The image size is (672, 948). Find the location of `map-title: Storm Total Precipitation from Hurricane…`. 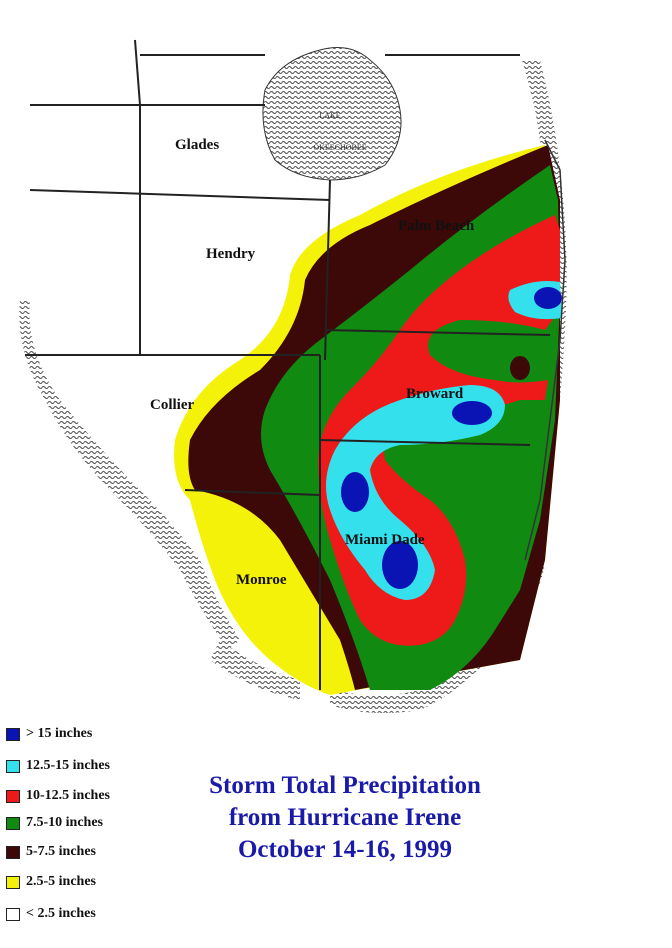

map-title: Storm Total Precipitation from Hurricane… is located at coordinates (345, 818).